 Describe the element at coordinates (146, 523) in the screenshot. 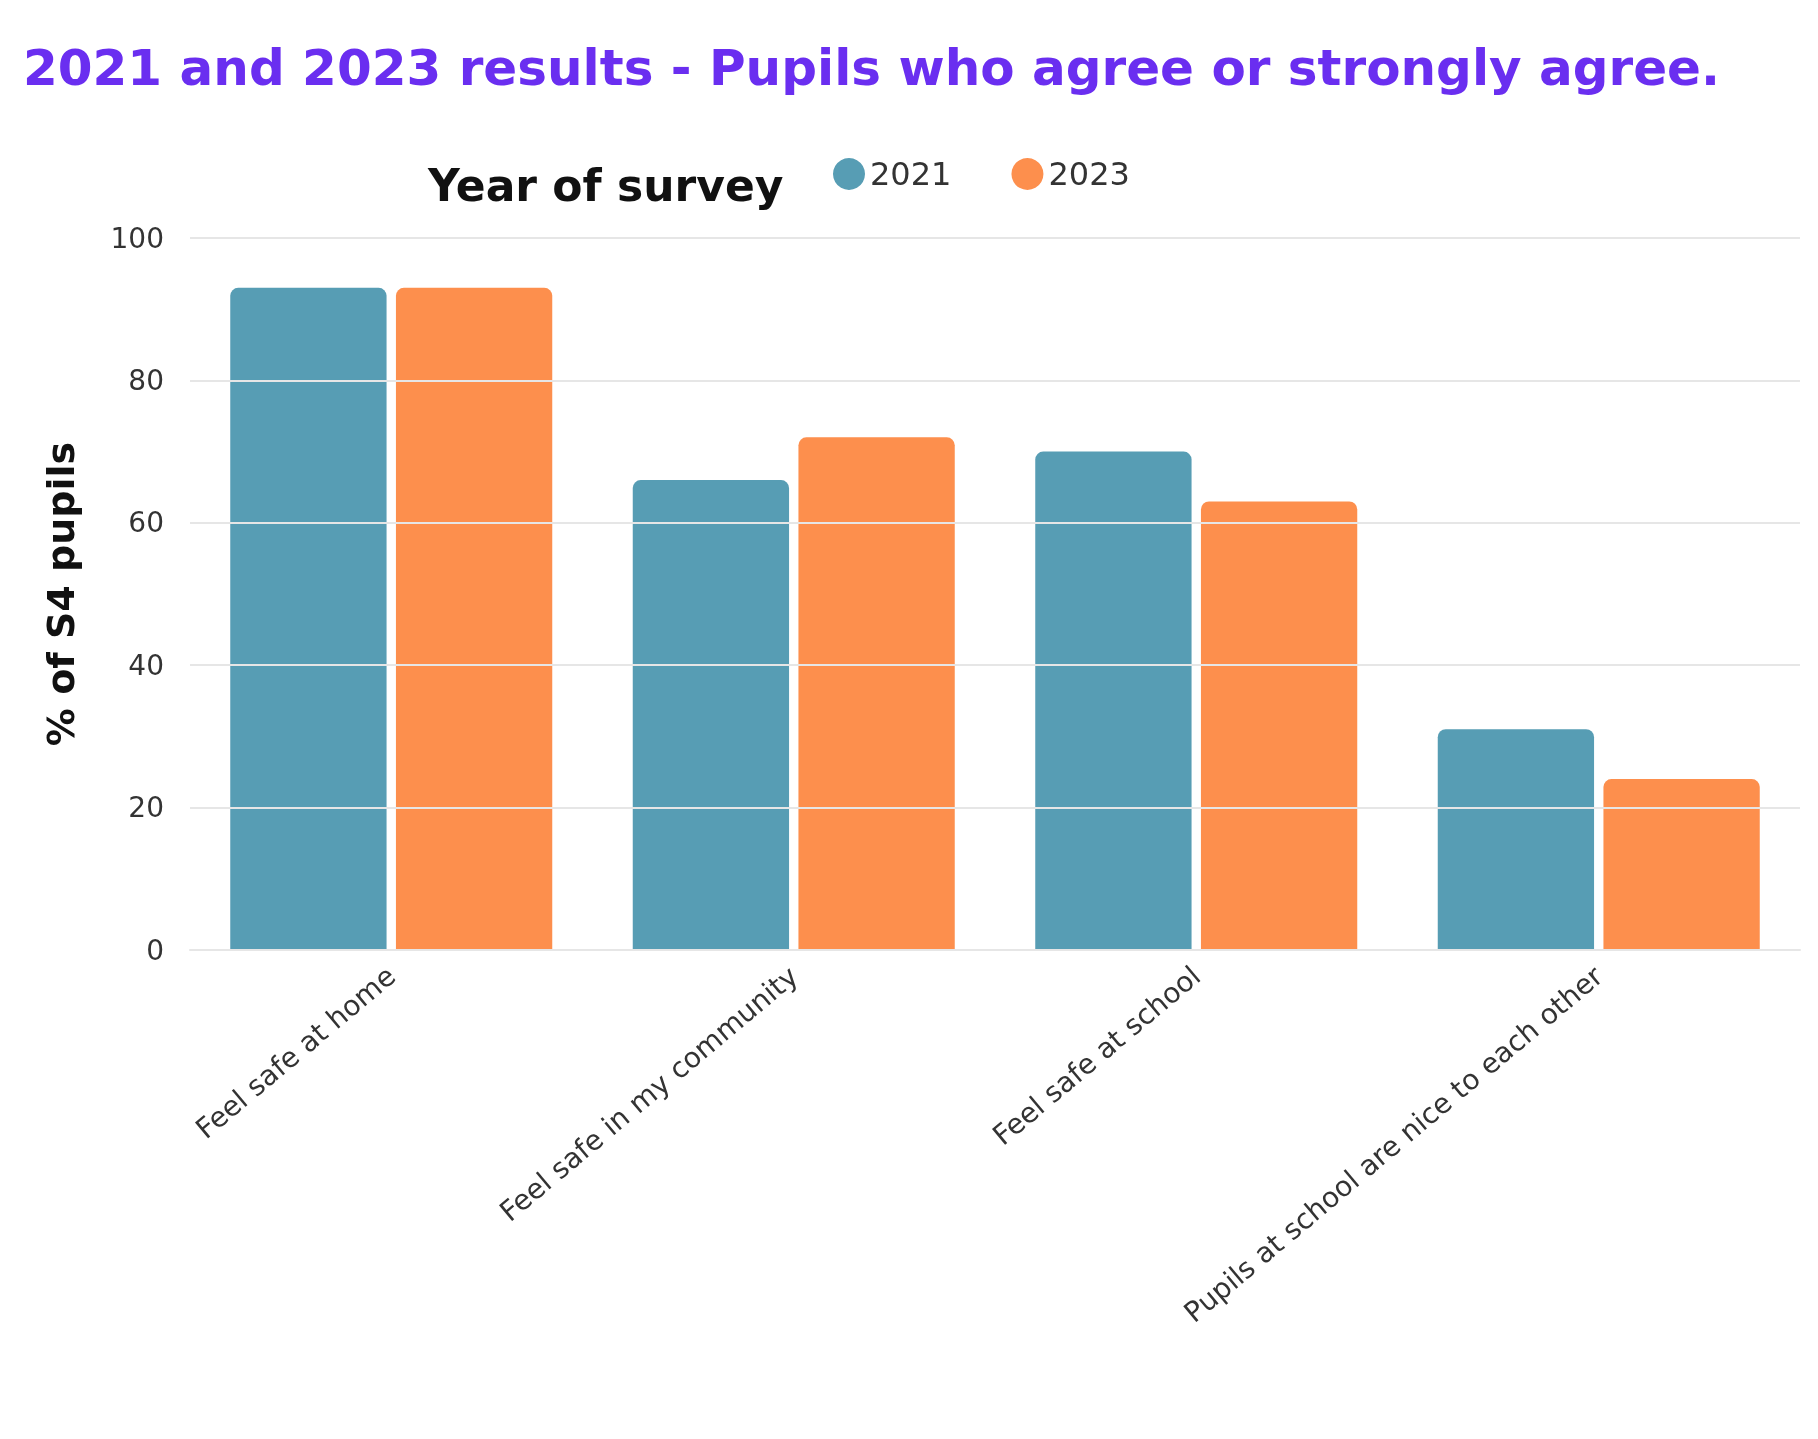

I see `y-tick-label: 60` at that location.